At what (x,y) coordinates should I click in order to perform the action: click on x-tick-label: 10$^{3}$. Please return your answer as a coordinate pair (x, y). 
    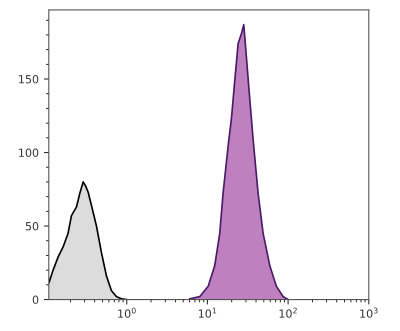
    Looking at the image, I should click on (369, 313).